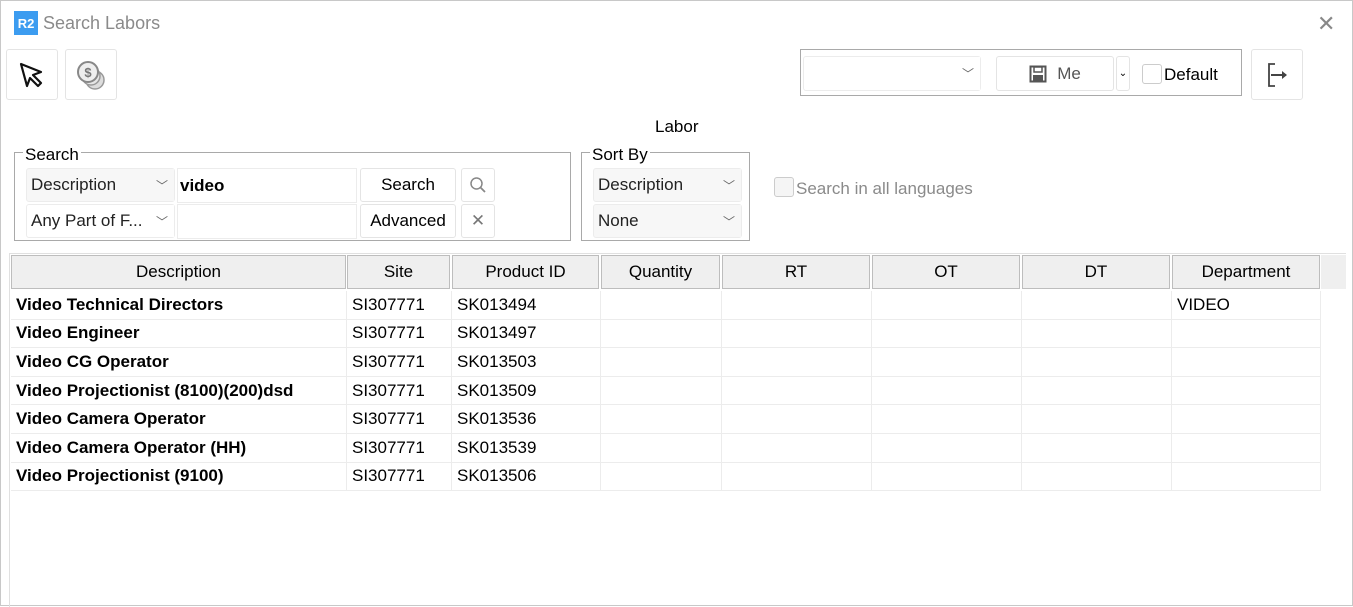 This screenshot has height=607, width=1353. What do you see at coordinates (666, 419) in the screenshot?
I see `table-row: Video Camera Operator SI307771 SK013536` at bounding box center [666, 419].